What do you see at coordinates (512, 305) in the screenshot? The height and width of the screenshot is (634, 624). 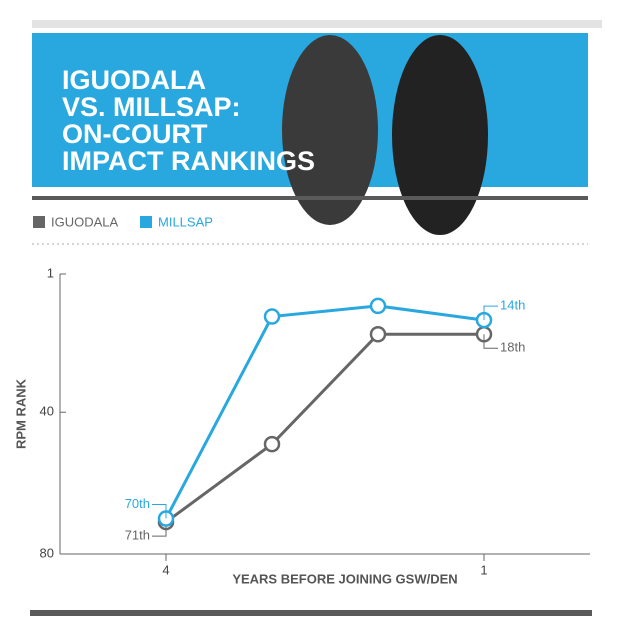 I see `value-label: 14th` at bounding box center [512, 305].